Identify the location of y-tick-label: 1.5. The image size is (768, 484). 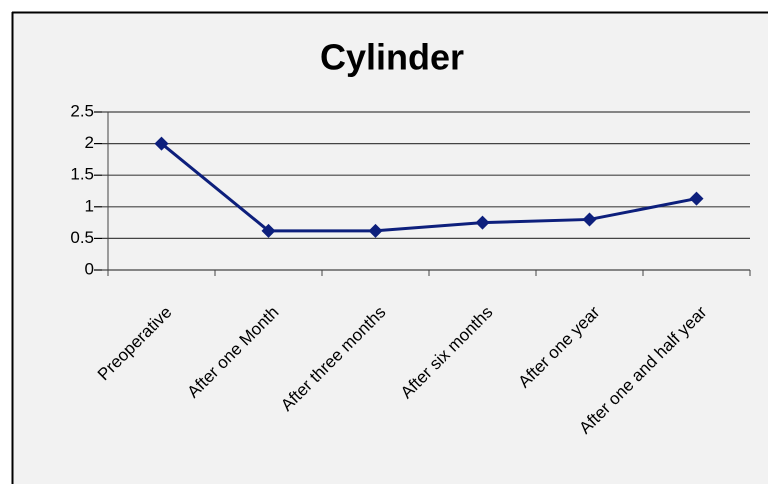
(82, 174).